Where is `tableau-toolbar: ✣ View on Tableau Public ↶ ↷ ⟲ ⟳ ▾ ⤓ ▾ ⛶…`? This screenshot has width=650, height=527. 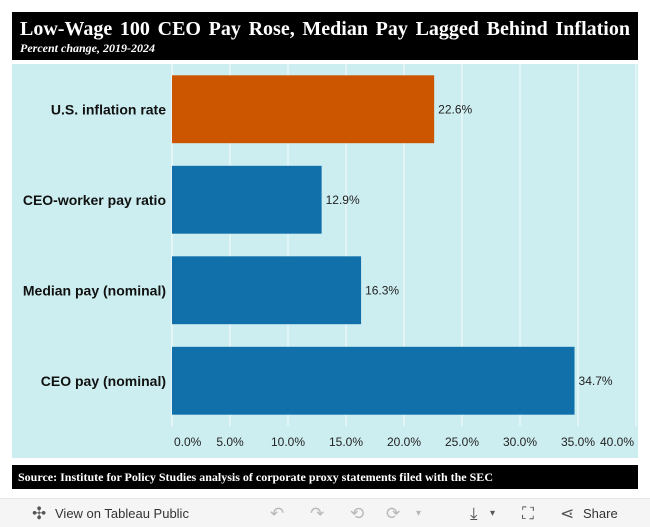 tableau-toolbar: ✣ View on Tableau Public ↶ ↷ ⟲ ⟳ ▾ ⤓ ▾ ⛶… is located at coordinates (325, 512).